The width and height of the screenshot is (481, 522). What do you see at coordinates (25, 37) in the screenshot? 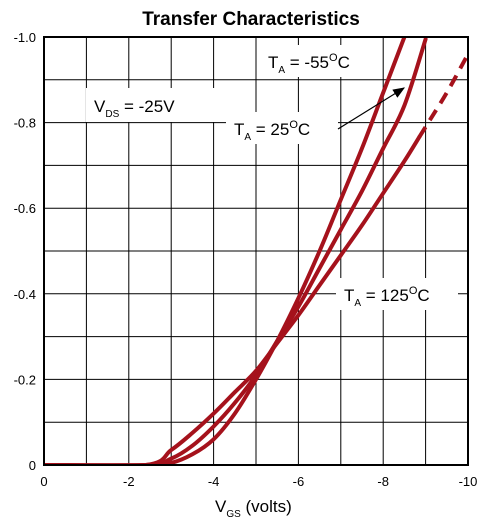
I see `y-tick-label: -1.0` at bounding box center [25, 37].